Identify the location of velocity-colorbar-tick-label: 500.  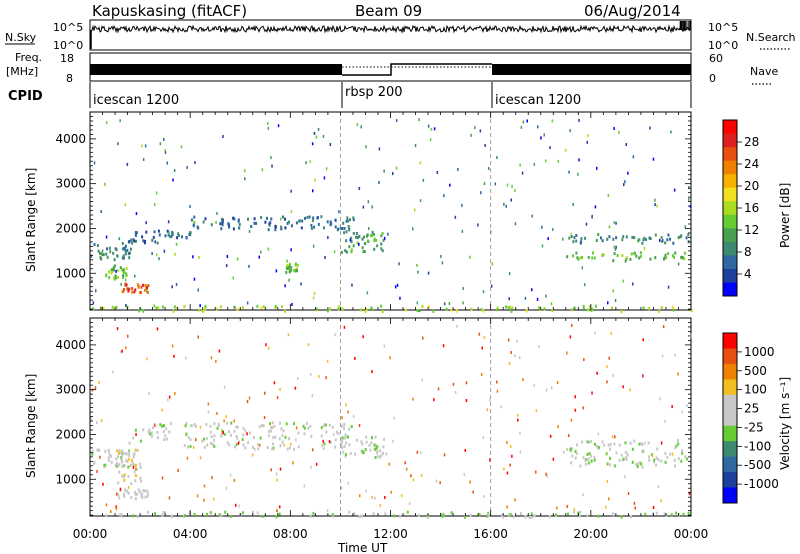
(755, 371).